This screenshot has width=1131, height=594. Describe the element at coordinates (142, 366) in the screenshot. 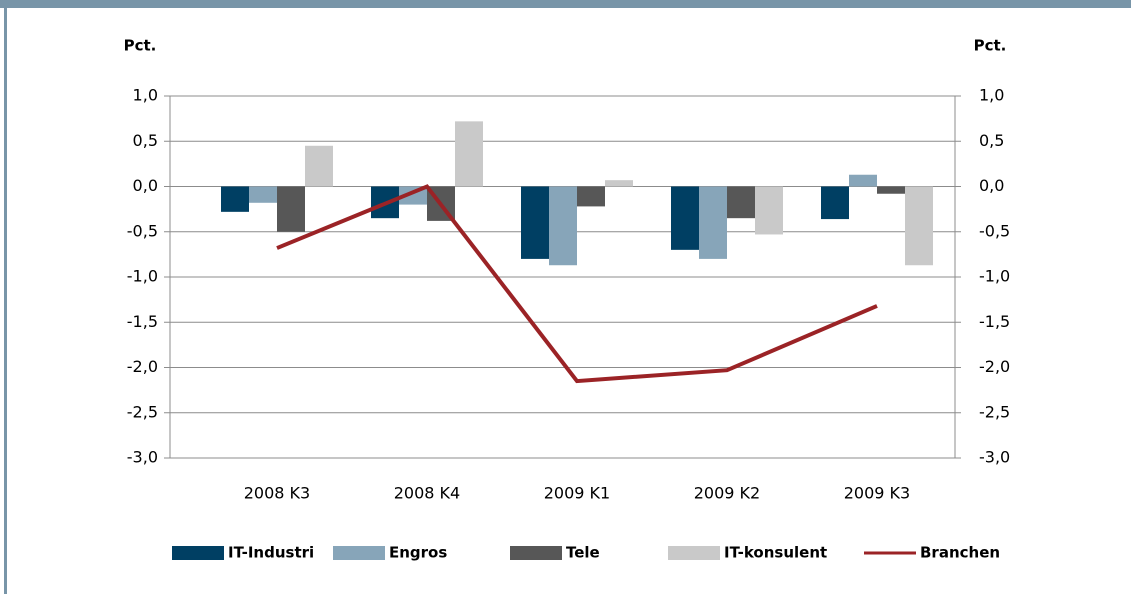

I see `y-tick-label: -2,0` at that location.